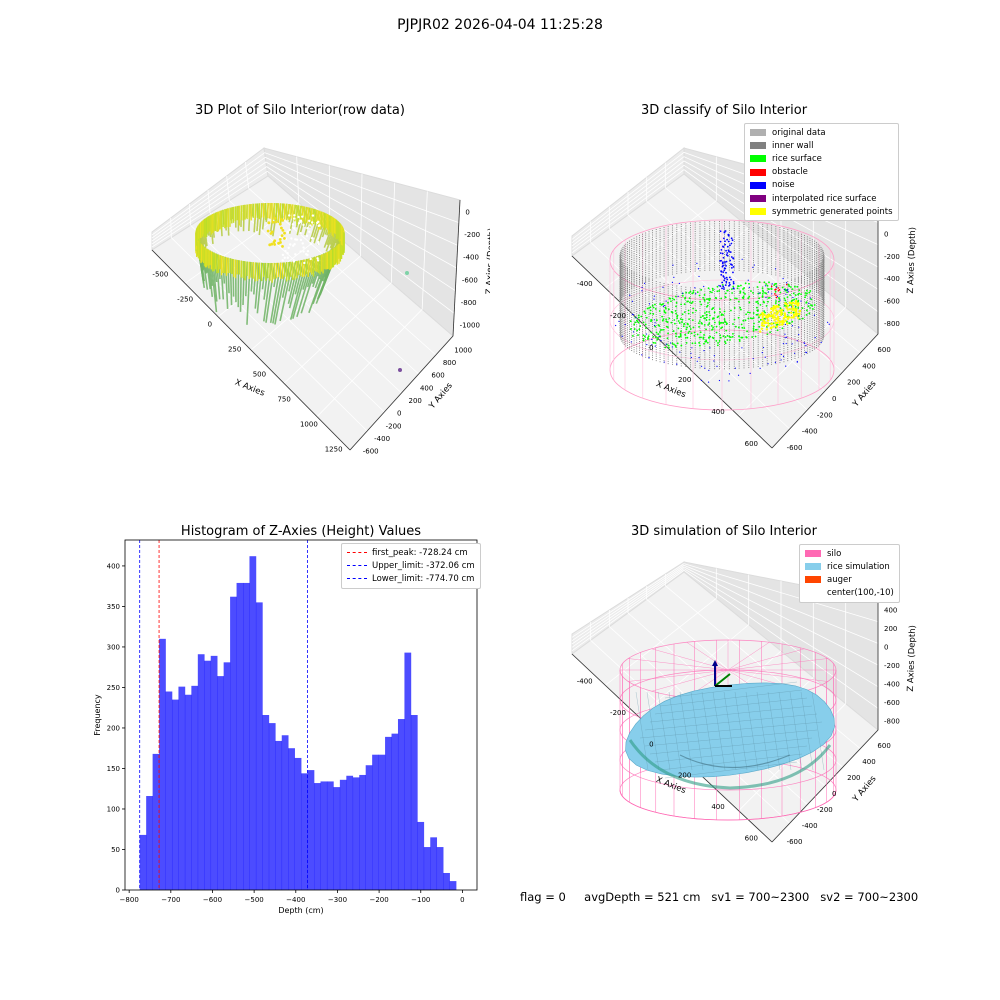  I want to click on p2-z-tick-label: -800, so click(892, 324).